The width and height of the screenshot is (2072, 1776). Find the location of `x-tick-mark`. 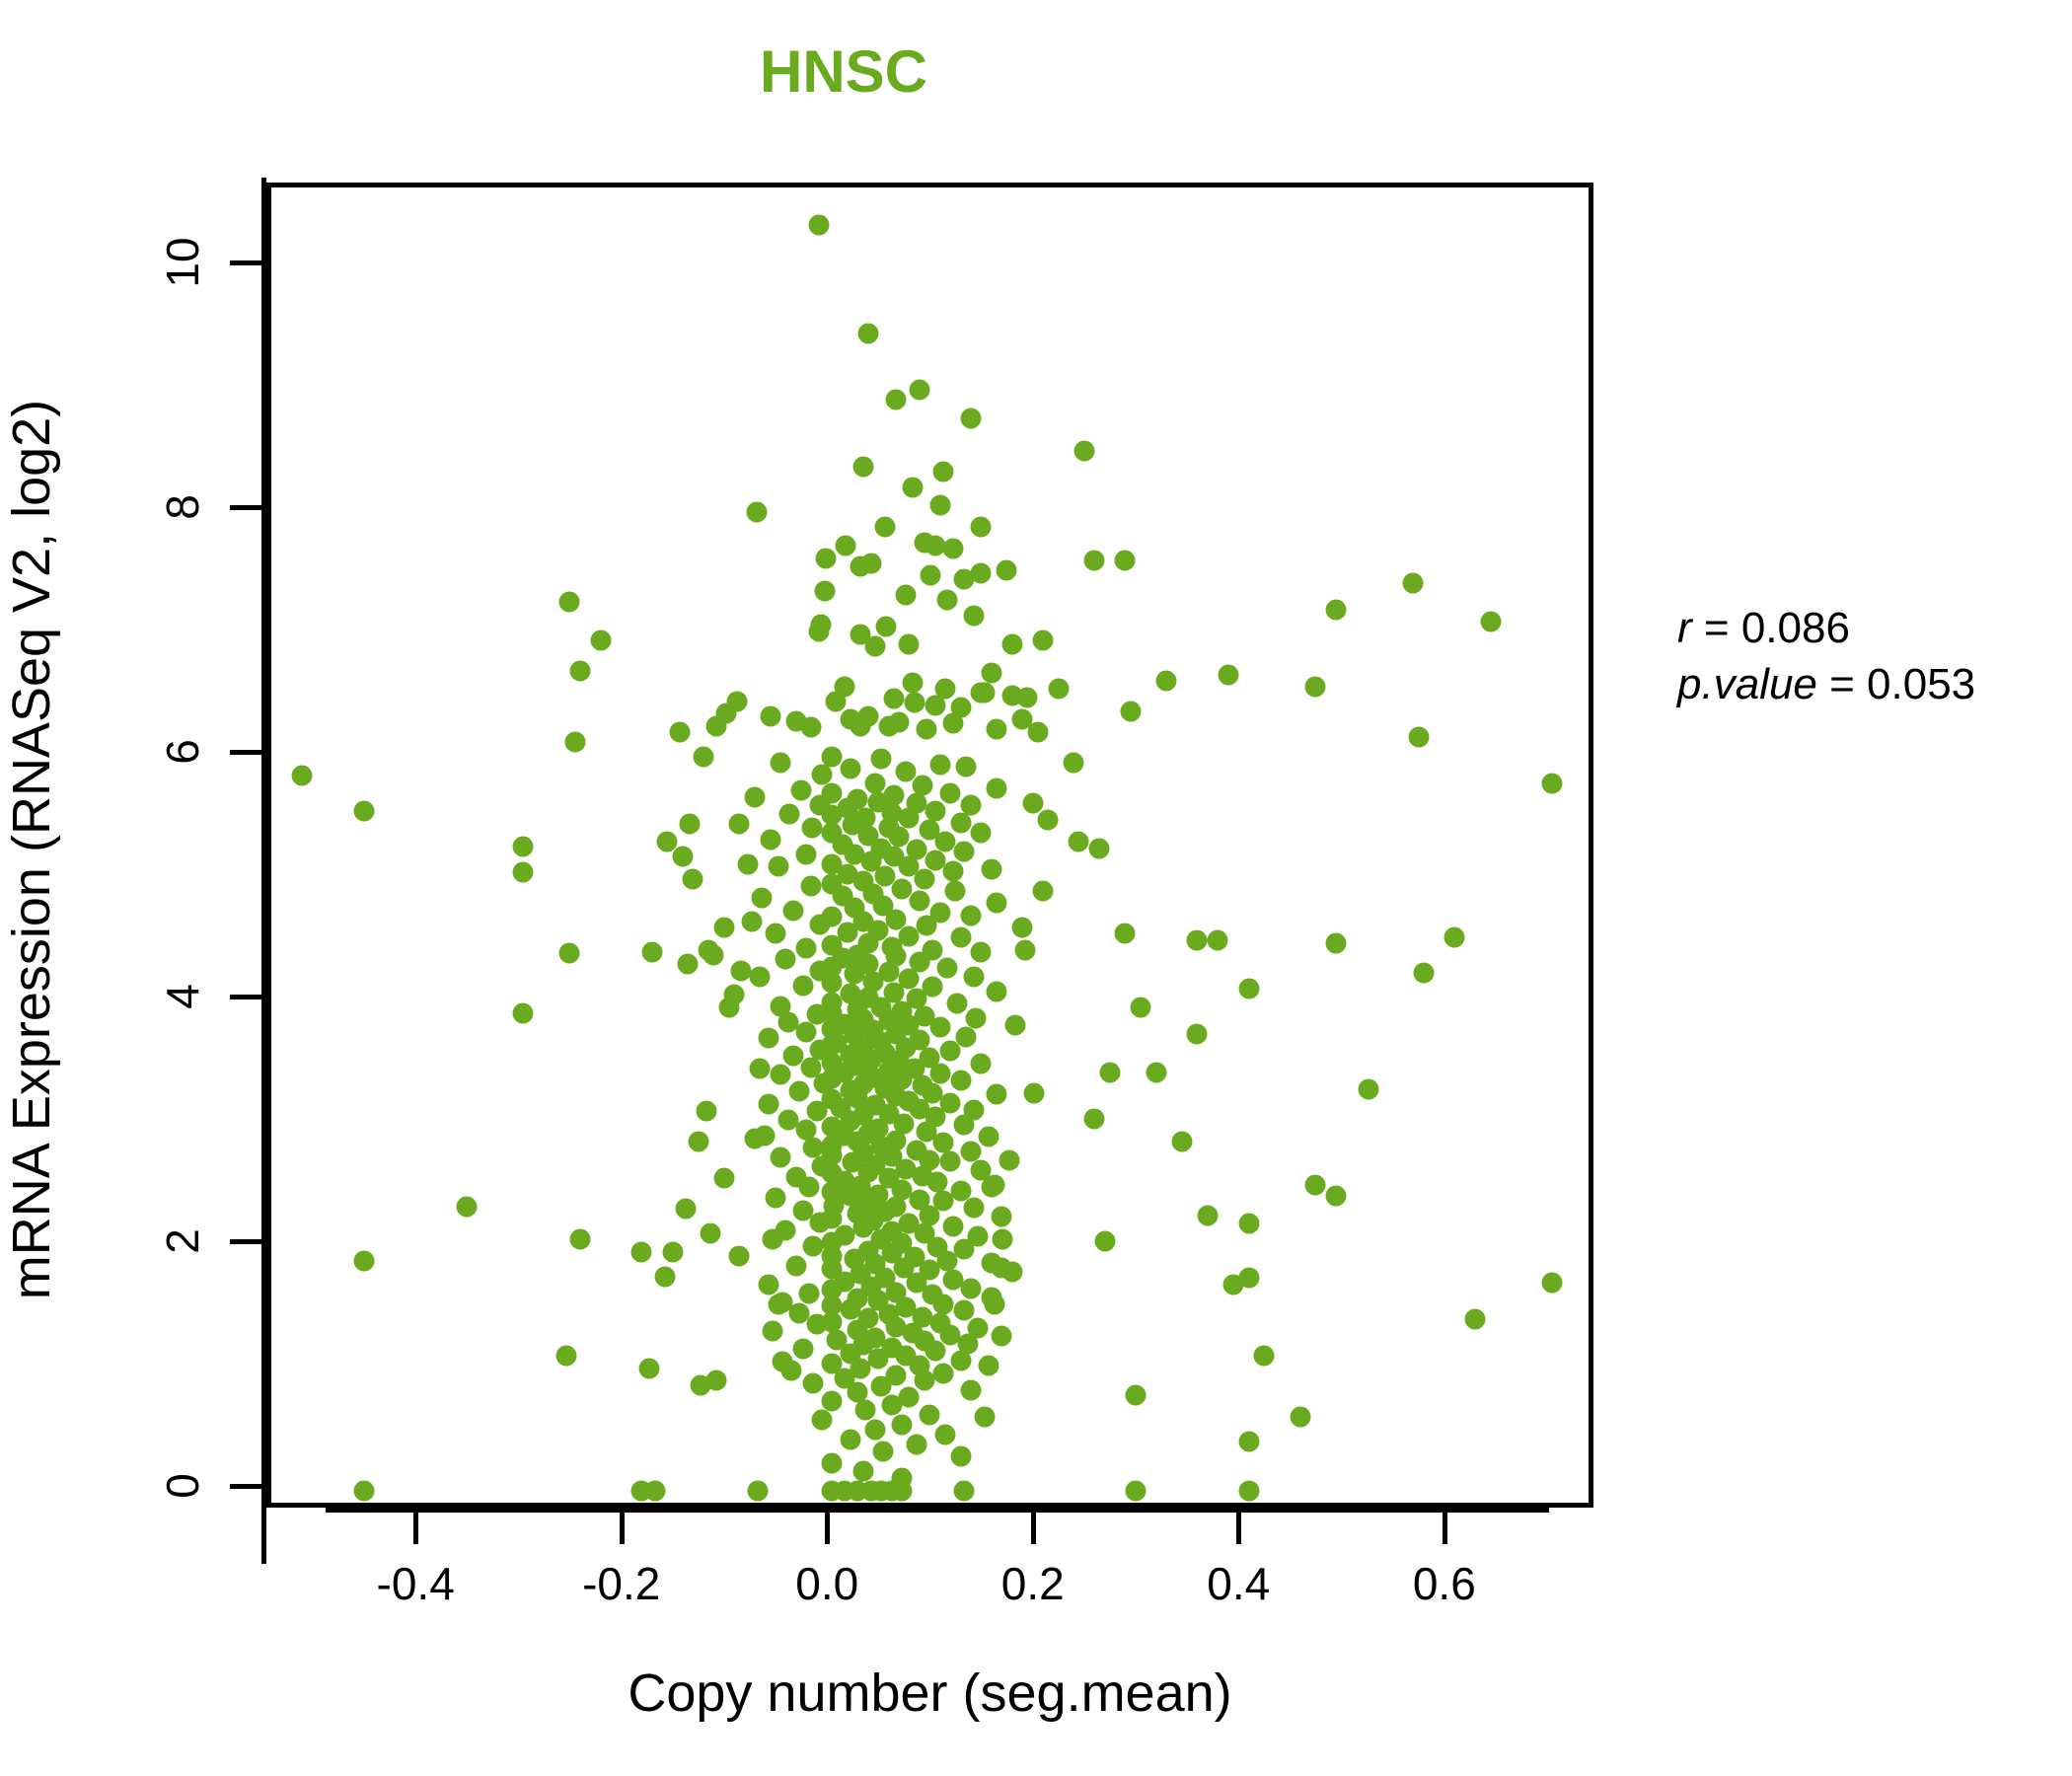

x-tick-mark is located at coordinates (1445, 1529).